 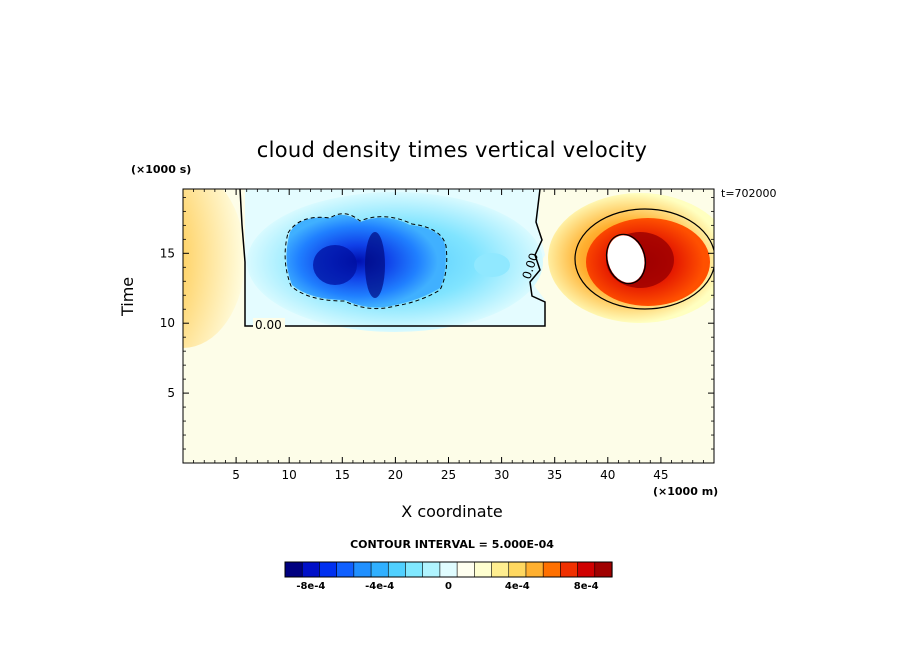 What do you see at coordinates (310, 586) in the screenshot?
I see `colorbar-tick-label-0: -8e-4` at bounding box center [310, 586].